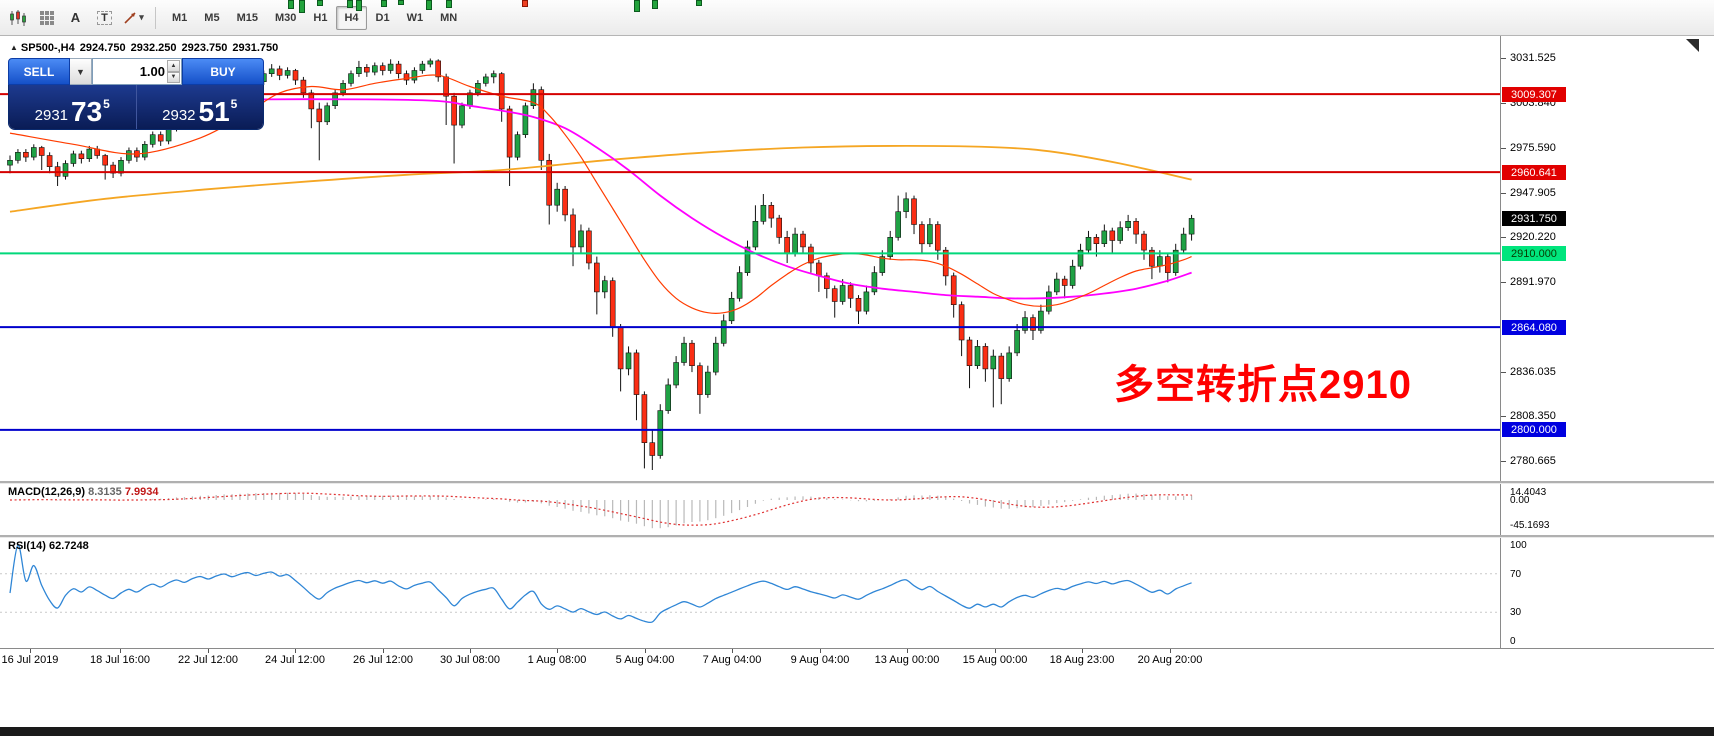 The height and width of the screenshot is (736, 1714). What do you see at coordinates (857, 18) in the screenshot?
I see `main-toolbar: A T ▾ M1 M5 M15 M30 H1 H4 D1 W1 MN` at bounding box center [857, 18].